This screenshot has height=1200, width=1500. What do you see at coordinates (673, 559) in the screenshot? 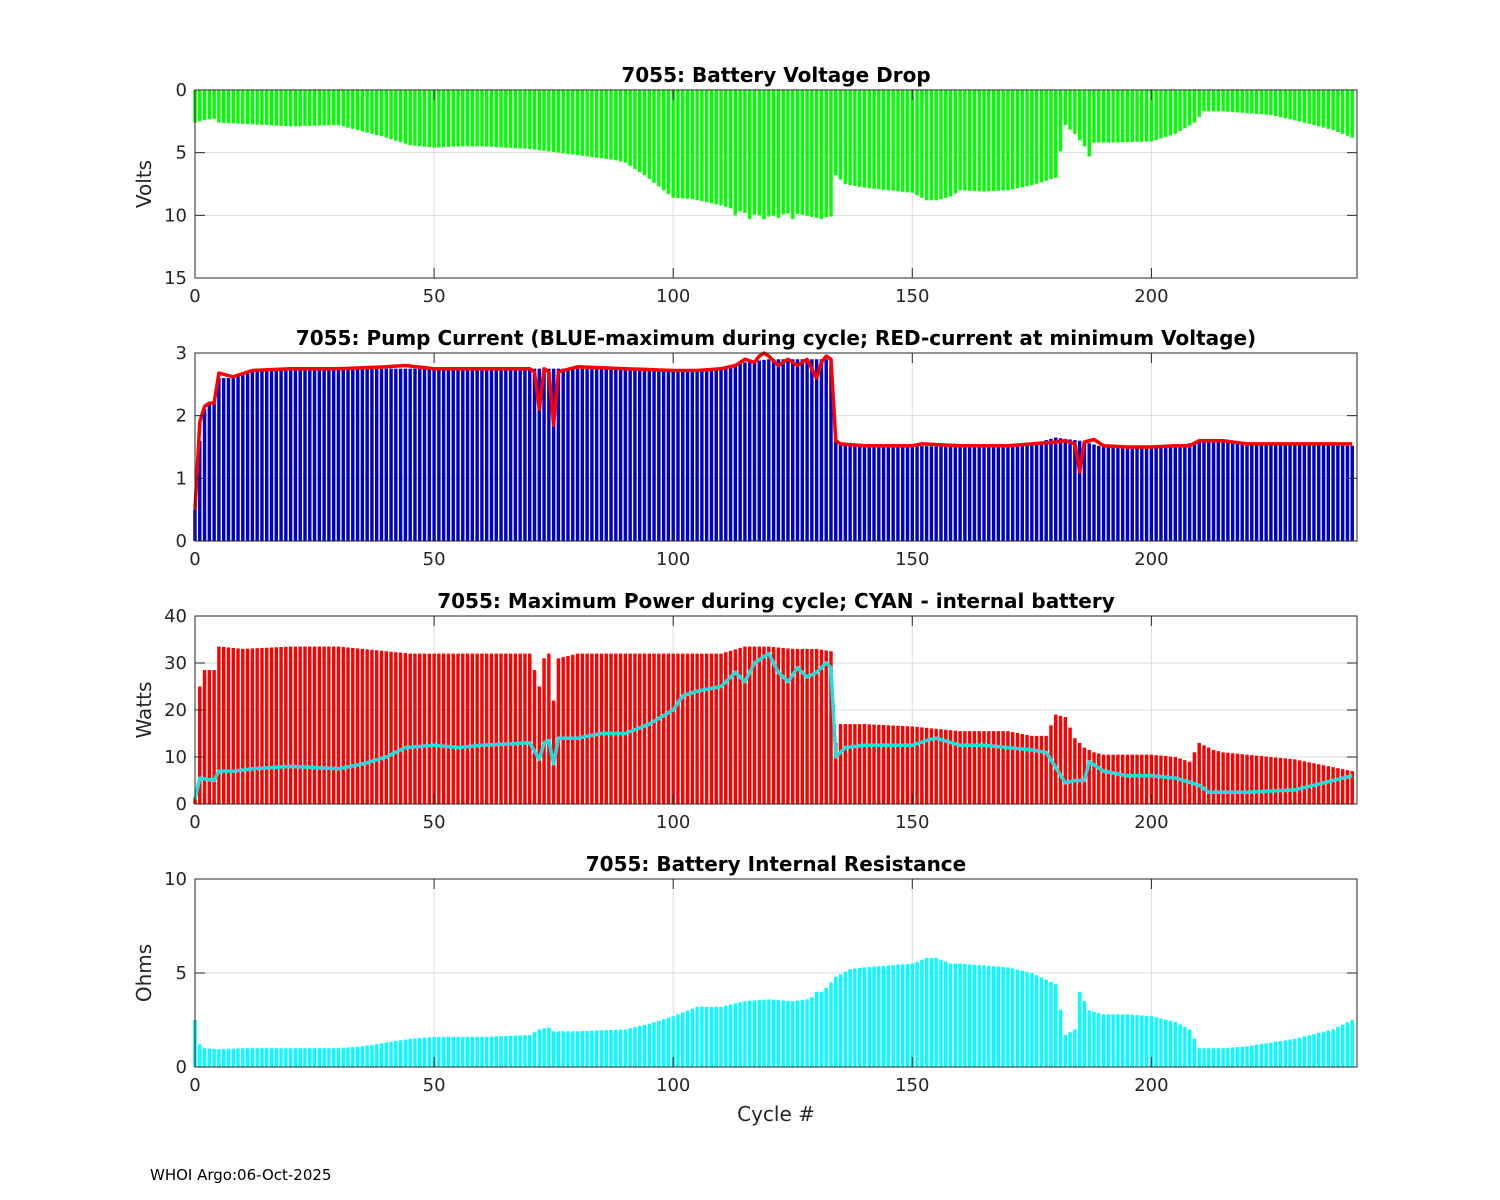
I see `x-tick-label: 100` at bounding box center [673, 559].